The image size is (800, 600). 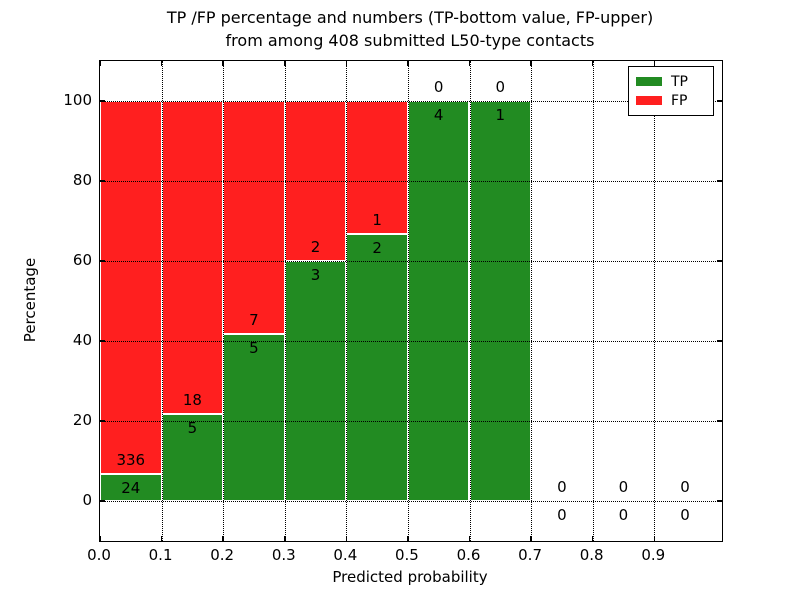 I want to click on legend-entry: TP, so click(x=671, y=82).